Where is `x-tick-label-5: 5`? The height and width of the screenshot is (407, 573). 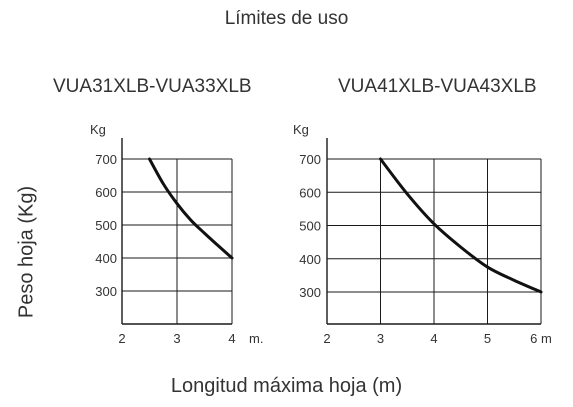 x-tick-label-5: 5 is located at coordinates (487, 338).